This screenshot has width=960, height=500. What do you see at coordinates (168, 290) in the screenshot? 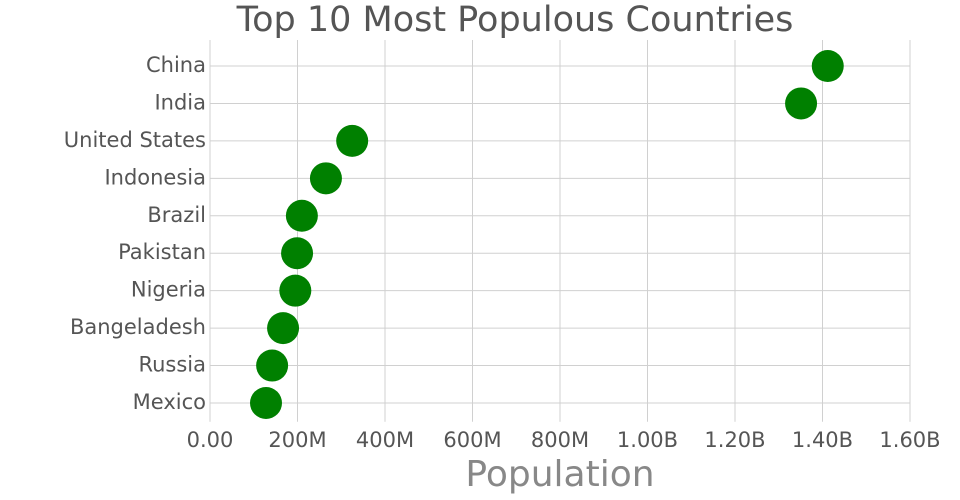
I see `y-tick-label: Nigeria` at bounding box center [168, 290].